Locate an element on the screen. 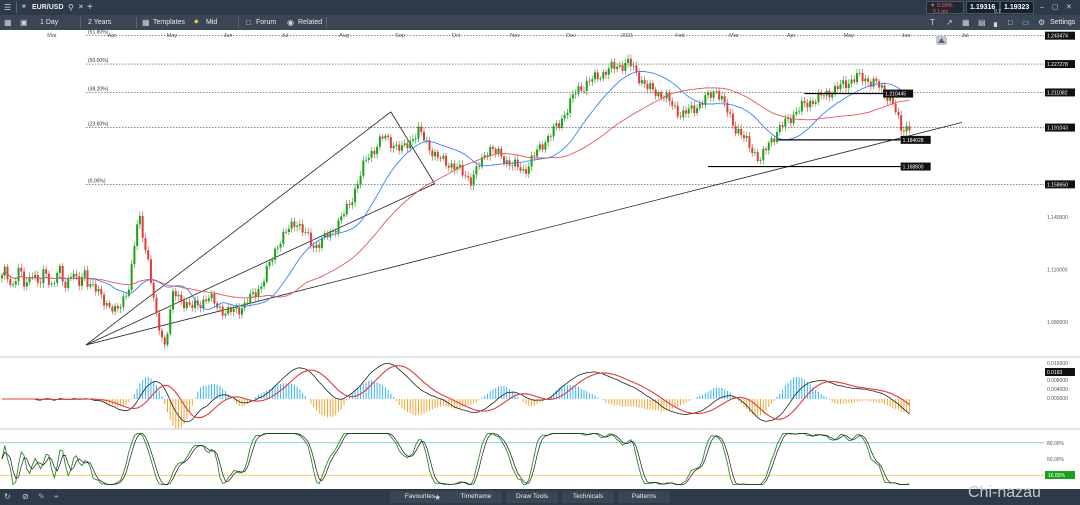  indicator-icon: □ is located at coordinates (1010, 22).